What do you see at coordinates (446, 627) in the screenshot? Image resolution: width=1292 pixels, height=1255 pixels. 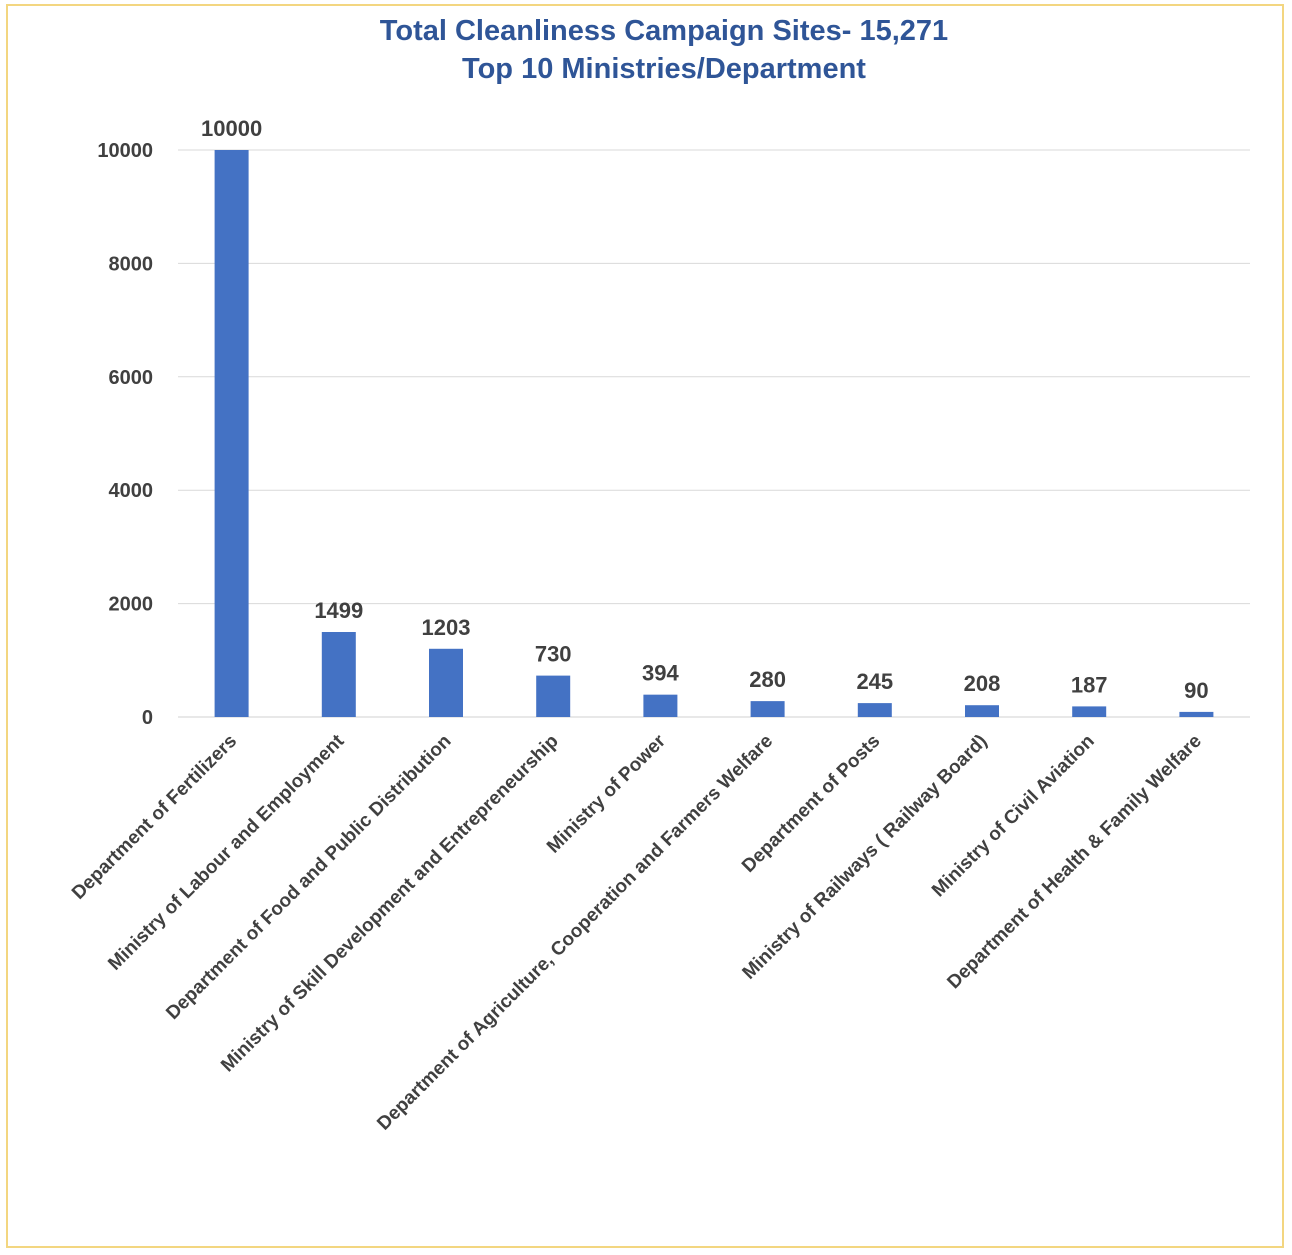 I see `data-label: 1203` at bounding box center [446, 627].